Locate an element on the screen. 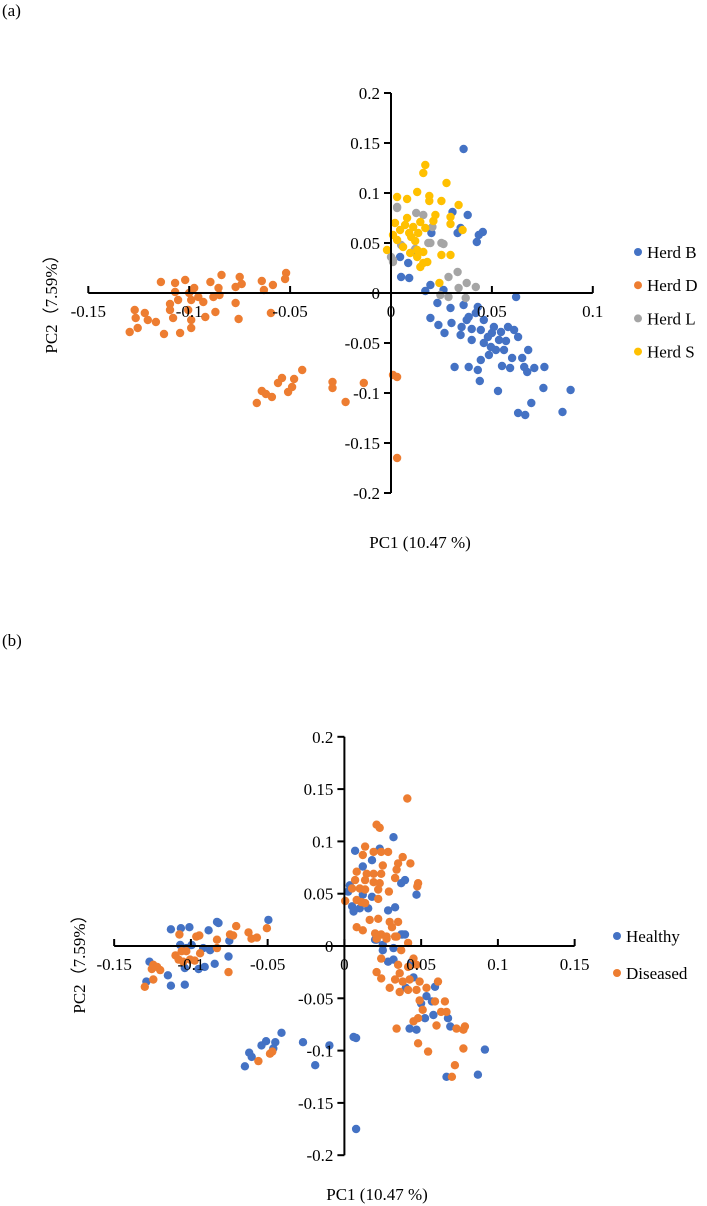 The width and height of the screenshot is (707, 1206). legend-label-herd-l: Herd L is located at coordinates (671, 318).